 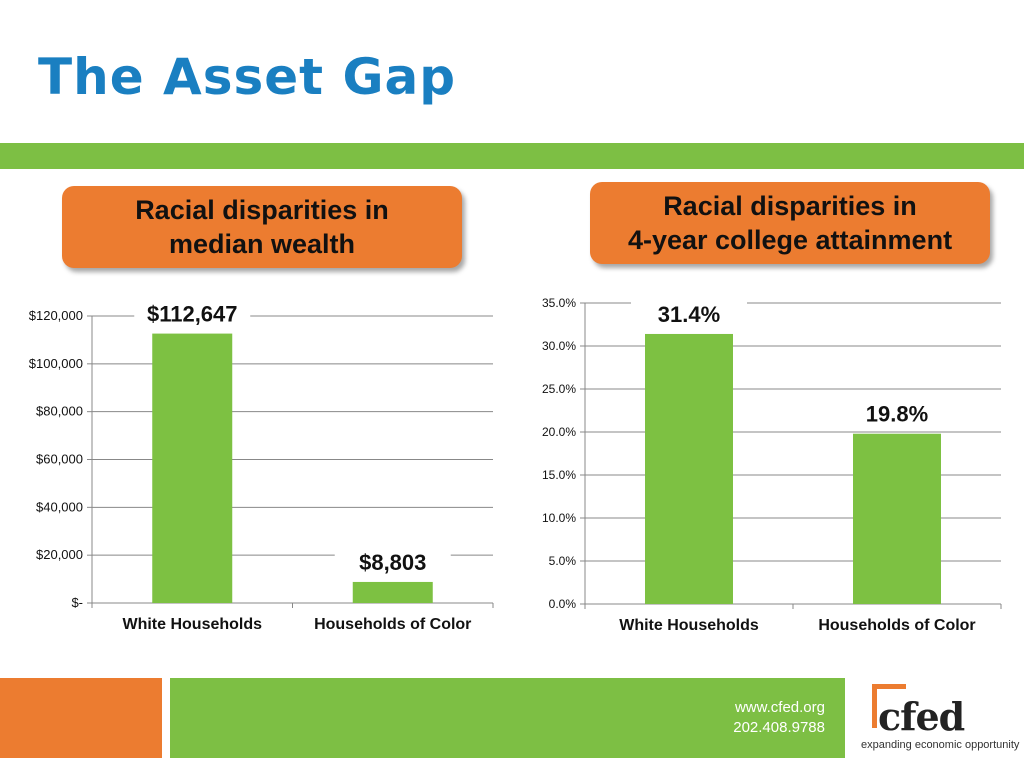 I want to click on y-tick-label: 25.0%, so click(x=559, y=389).